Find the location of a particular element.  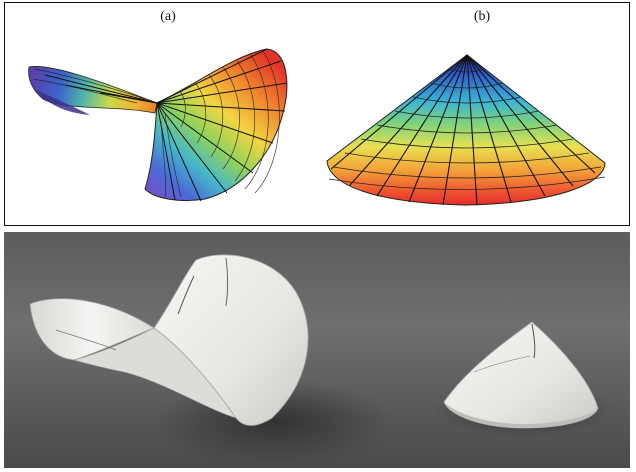

saddle-surface is located at coordinates (158, 125).